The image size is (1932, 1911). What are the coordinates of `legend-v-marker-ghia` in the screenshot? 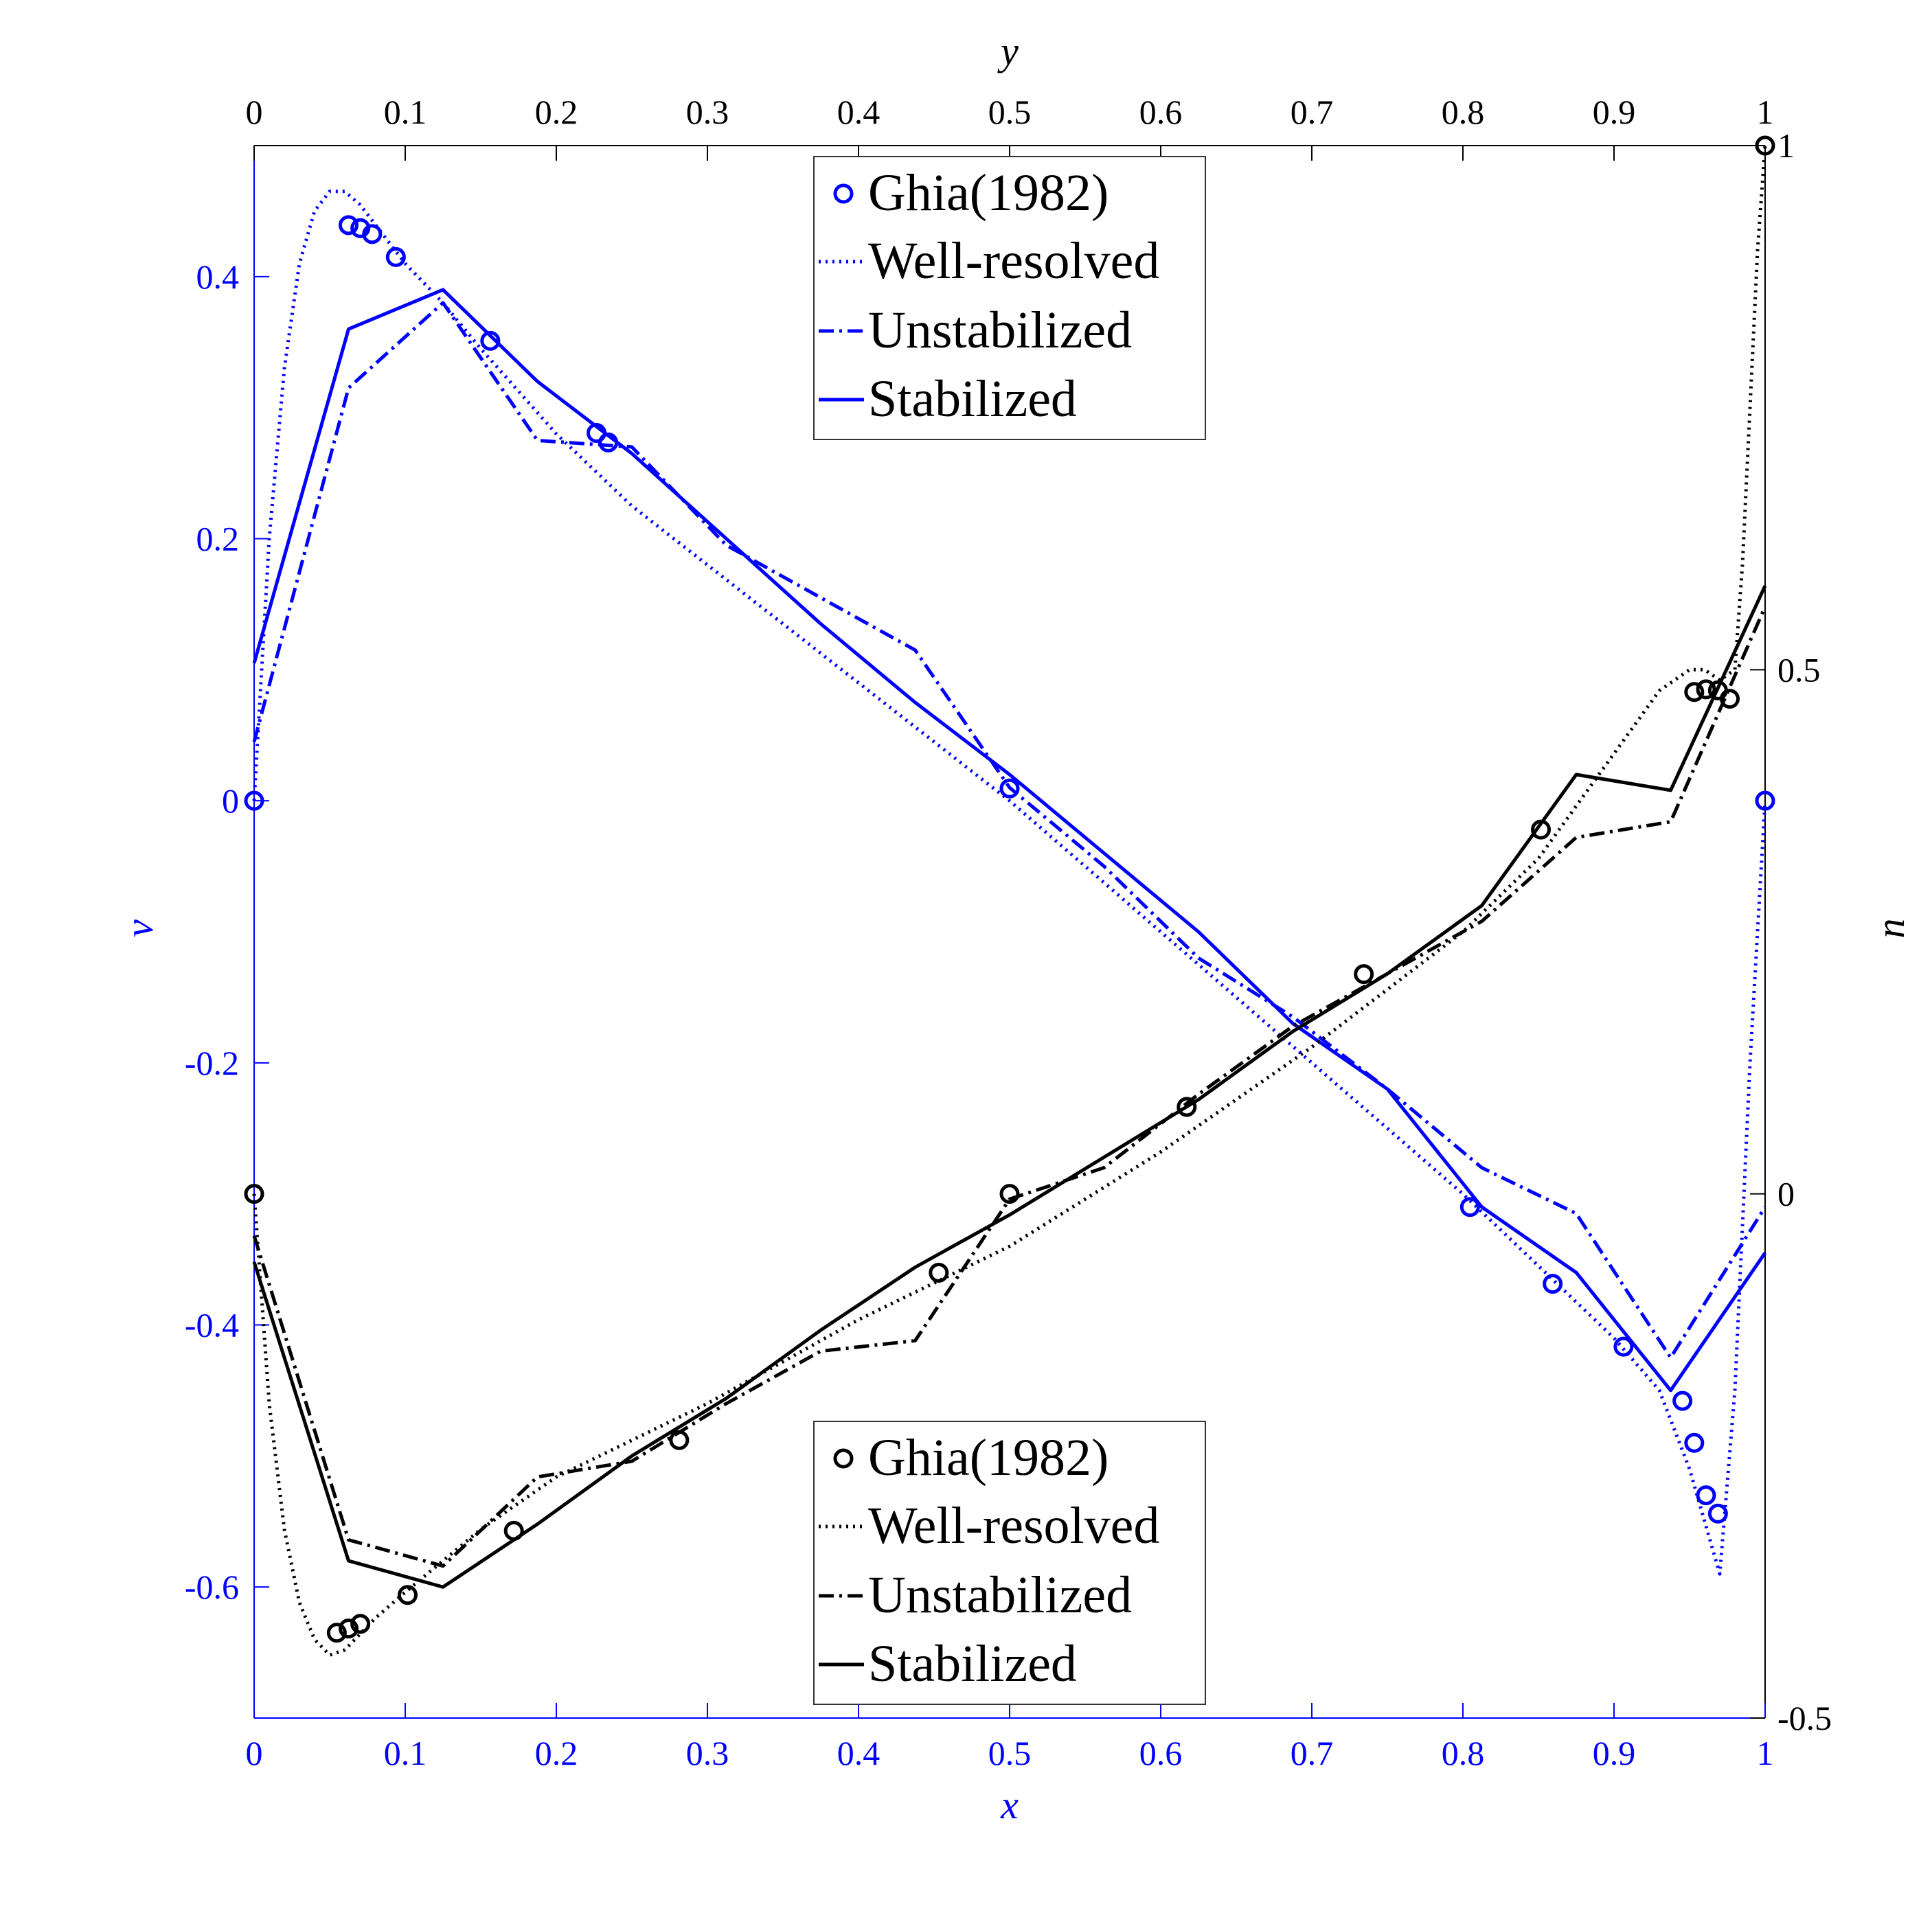 It's located at (843, 194).